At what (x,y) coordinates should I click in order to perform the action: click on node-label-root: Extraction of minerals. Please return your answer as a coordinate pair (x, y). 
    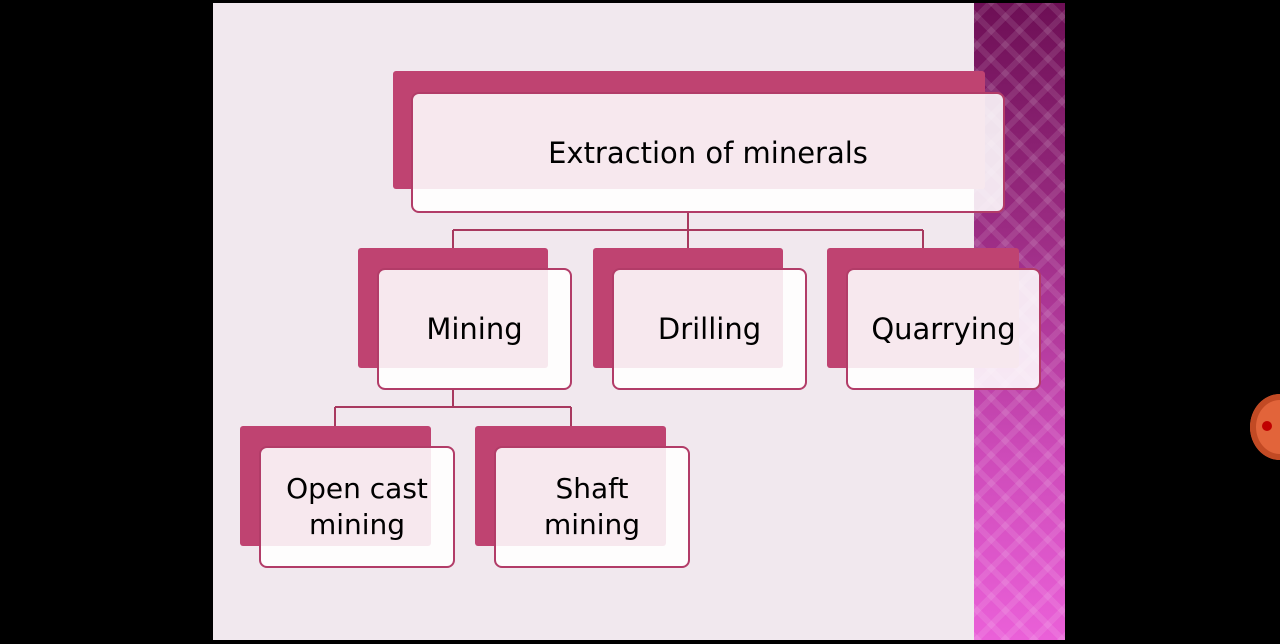
    Looking at the image, I should click on (708, 152).